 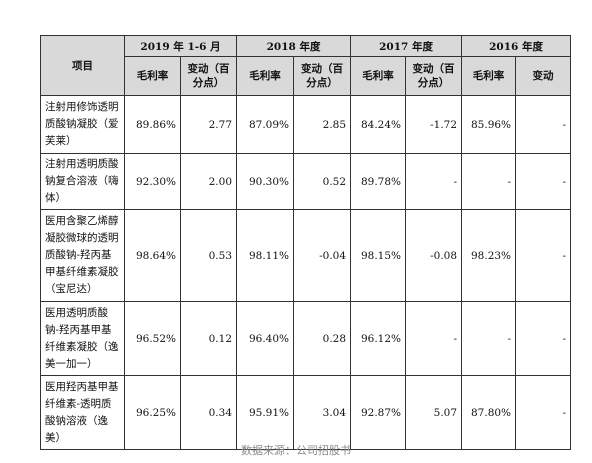 What do you see at coordinates (516, 46) in the screenshot?
I see `period-header: 2016 年度` at bounding box center [516, 46].